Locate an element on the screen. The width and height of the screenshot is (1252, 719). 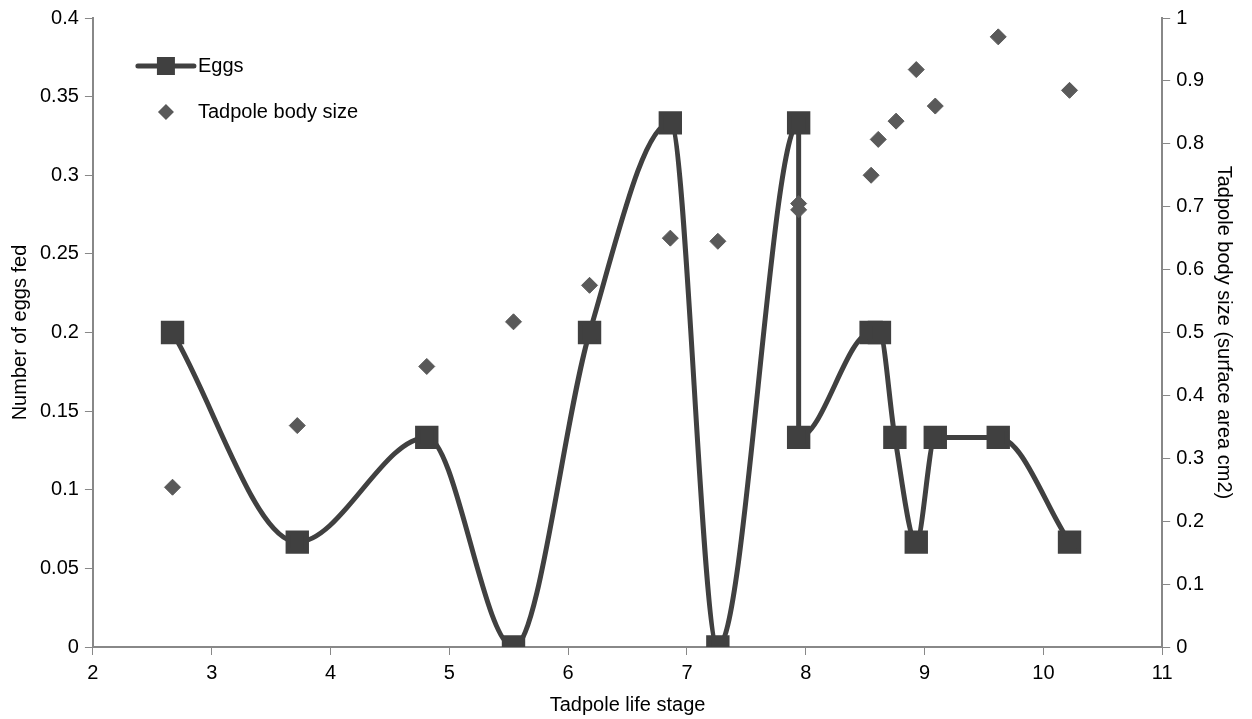
y-tick-label: 0.15 is located at coordinates (59, 409).